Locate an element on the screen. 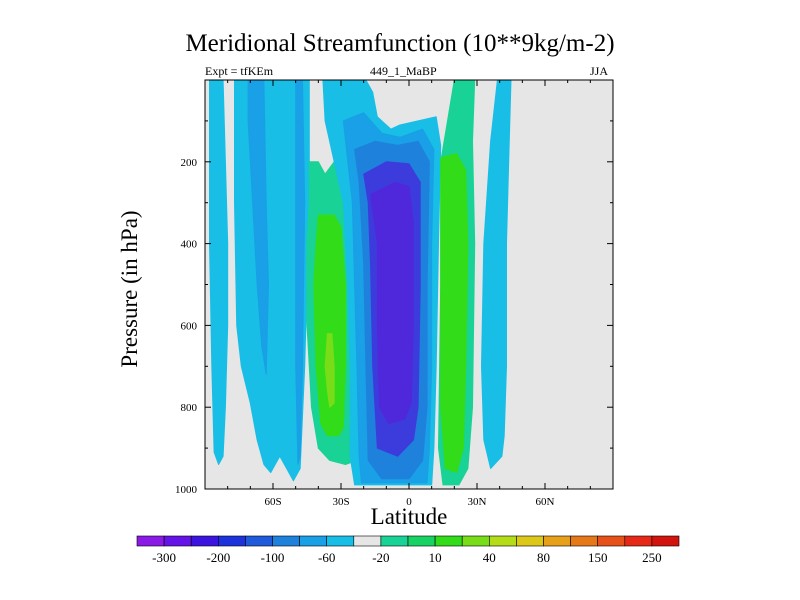 This screenshot has height=600, width=800. y-axis-label: Pressure (in hPa) is located at coordinates (129, 289).